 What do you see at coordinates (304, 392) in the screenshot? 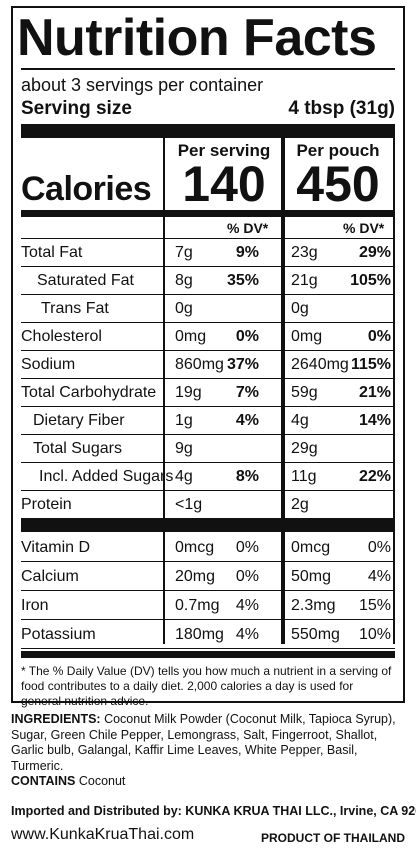
I see `pouch-amount: 59g` at bounding box center [304, 392].